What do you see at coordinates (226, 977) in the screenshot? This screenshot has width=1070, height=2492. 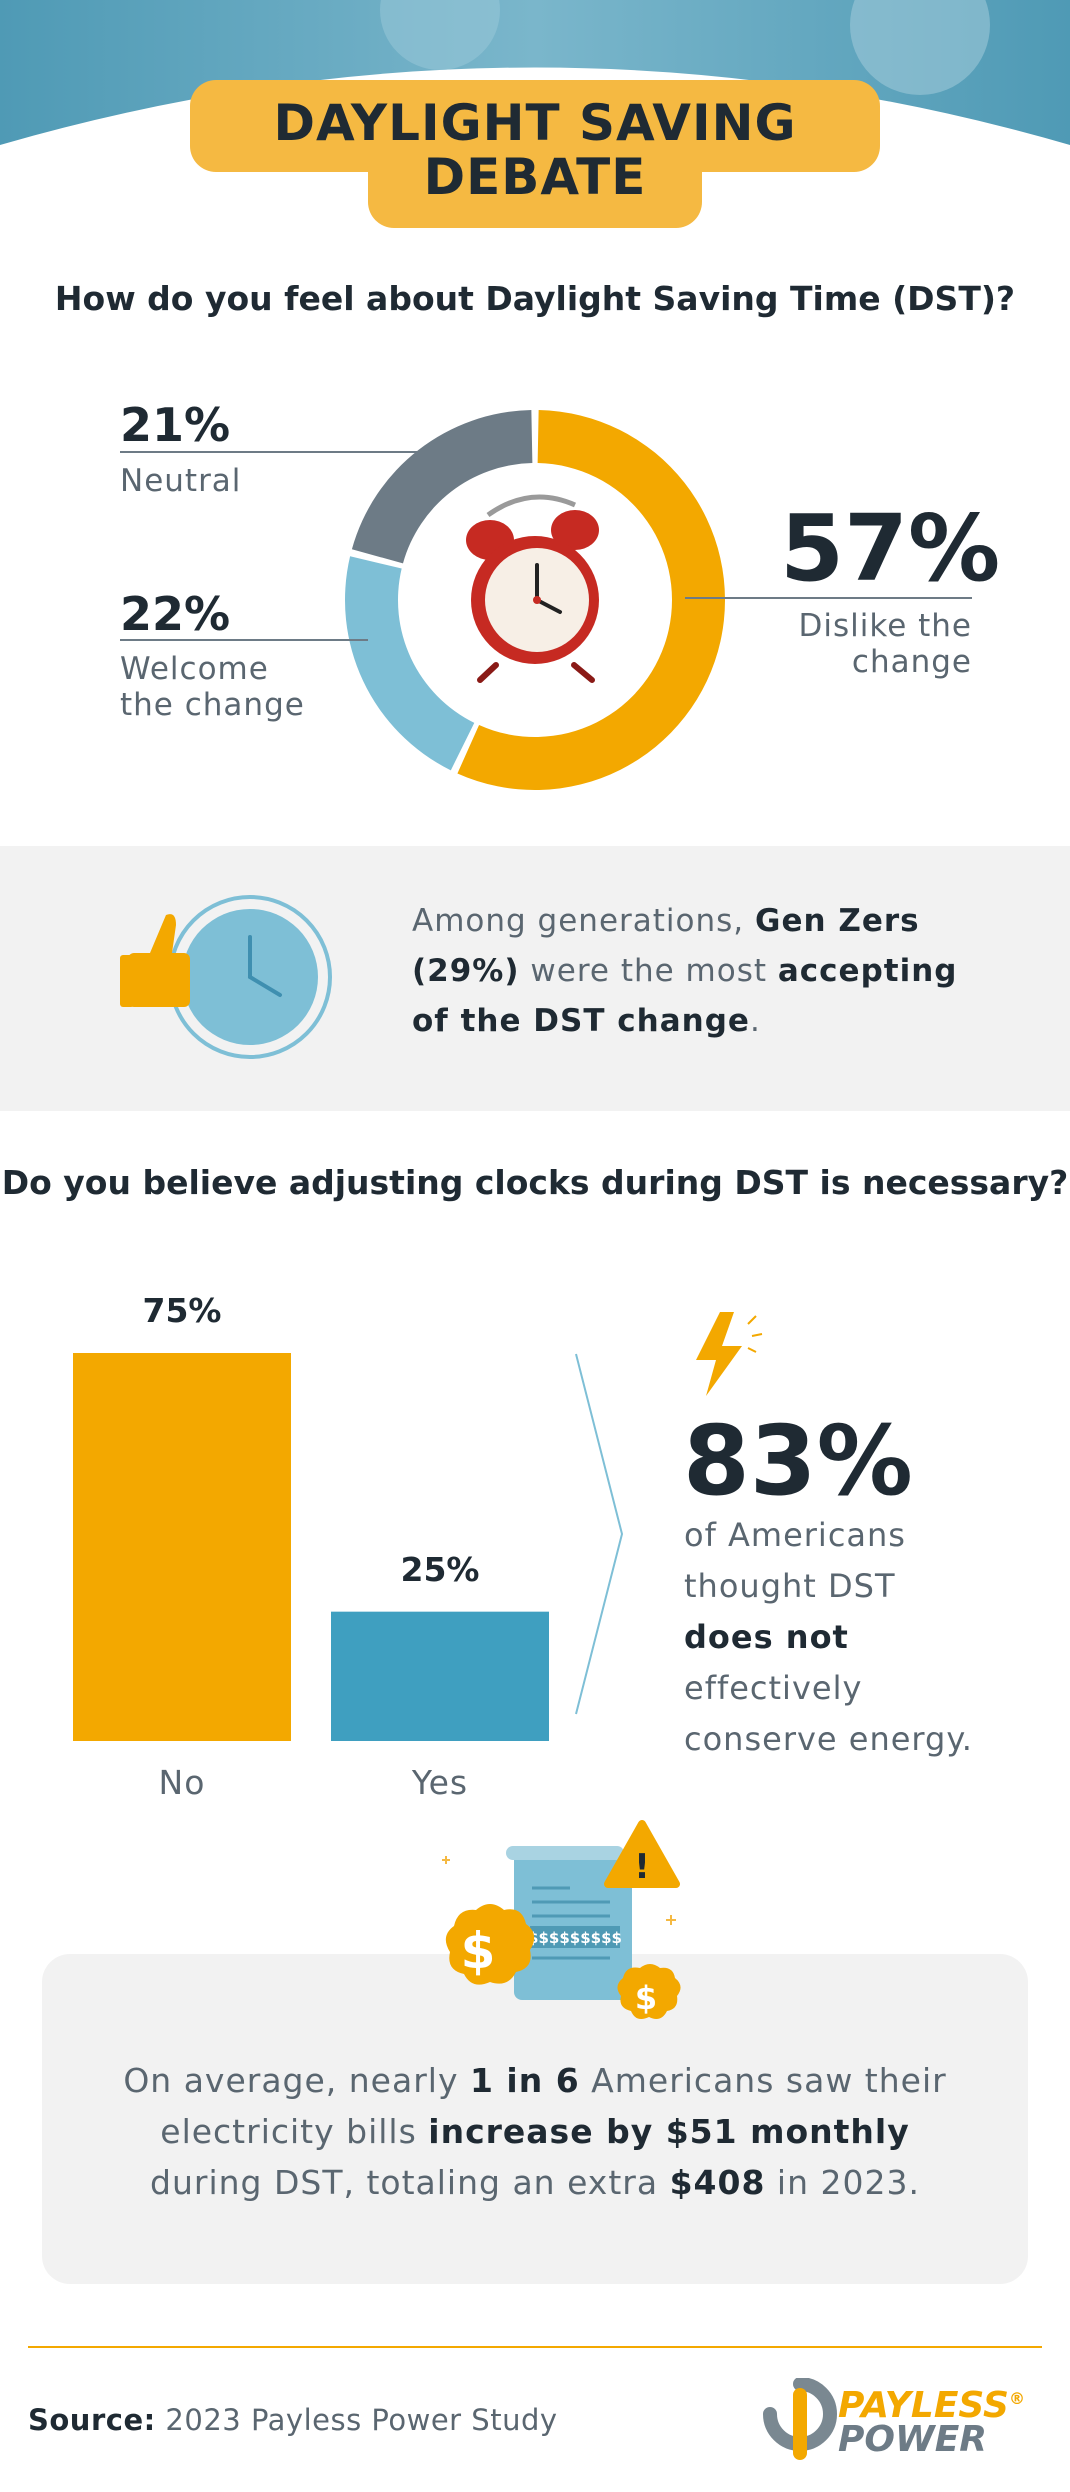 I see `thumbs-up-clock-icon` at bounding box center [226, 977].